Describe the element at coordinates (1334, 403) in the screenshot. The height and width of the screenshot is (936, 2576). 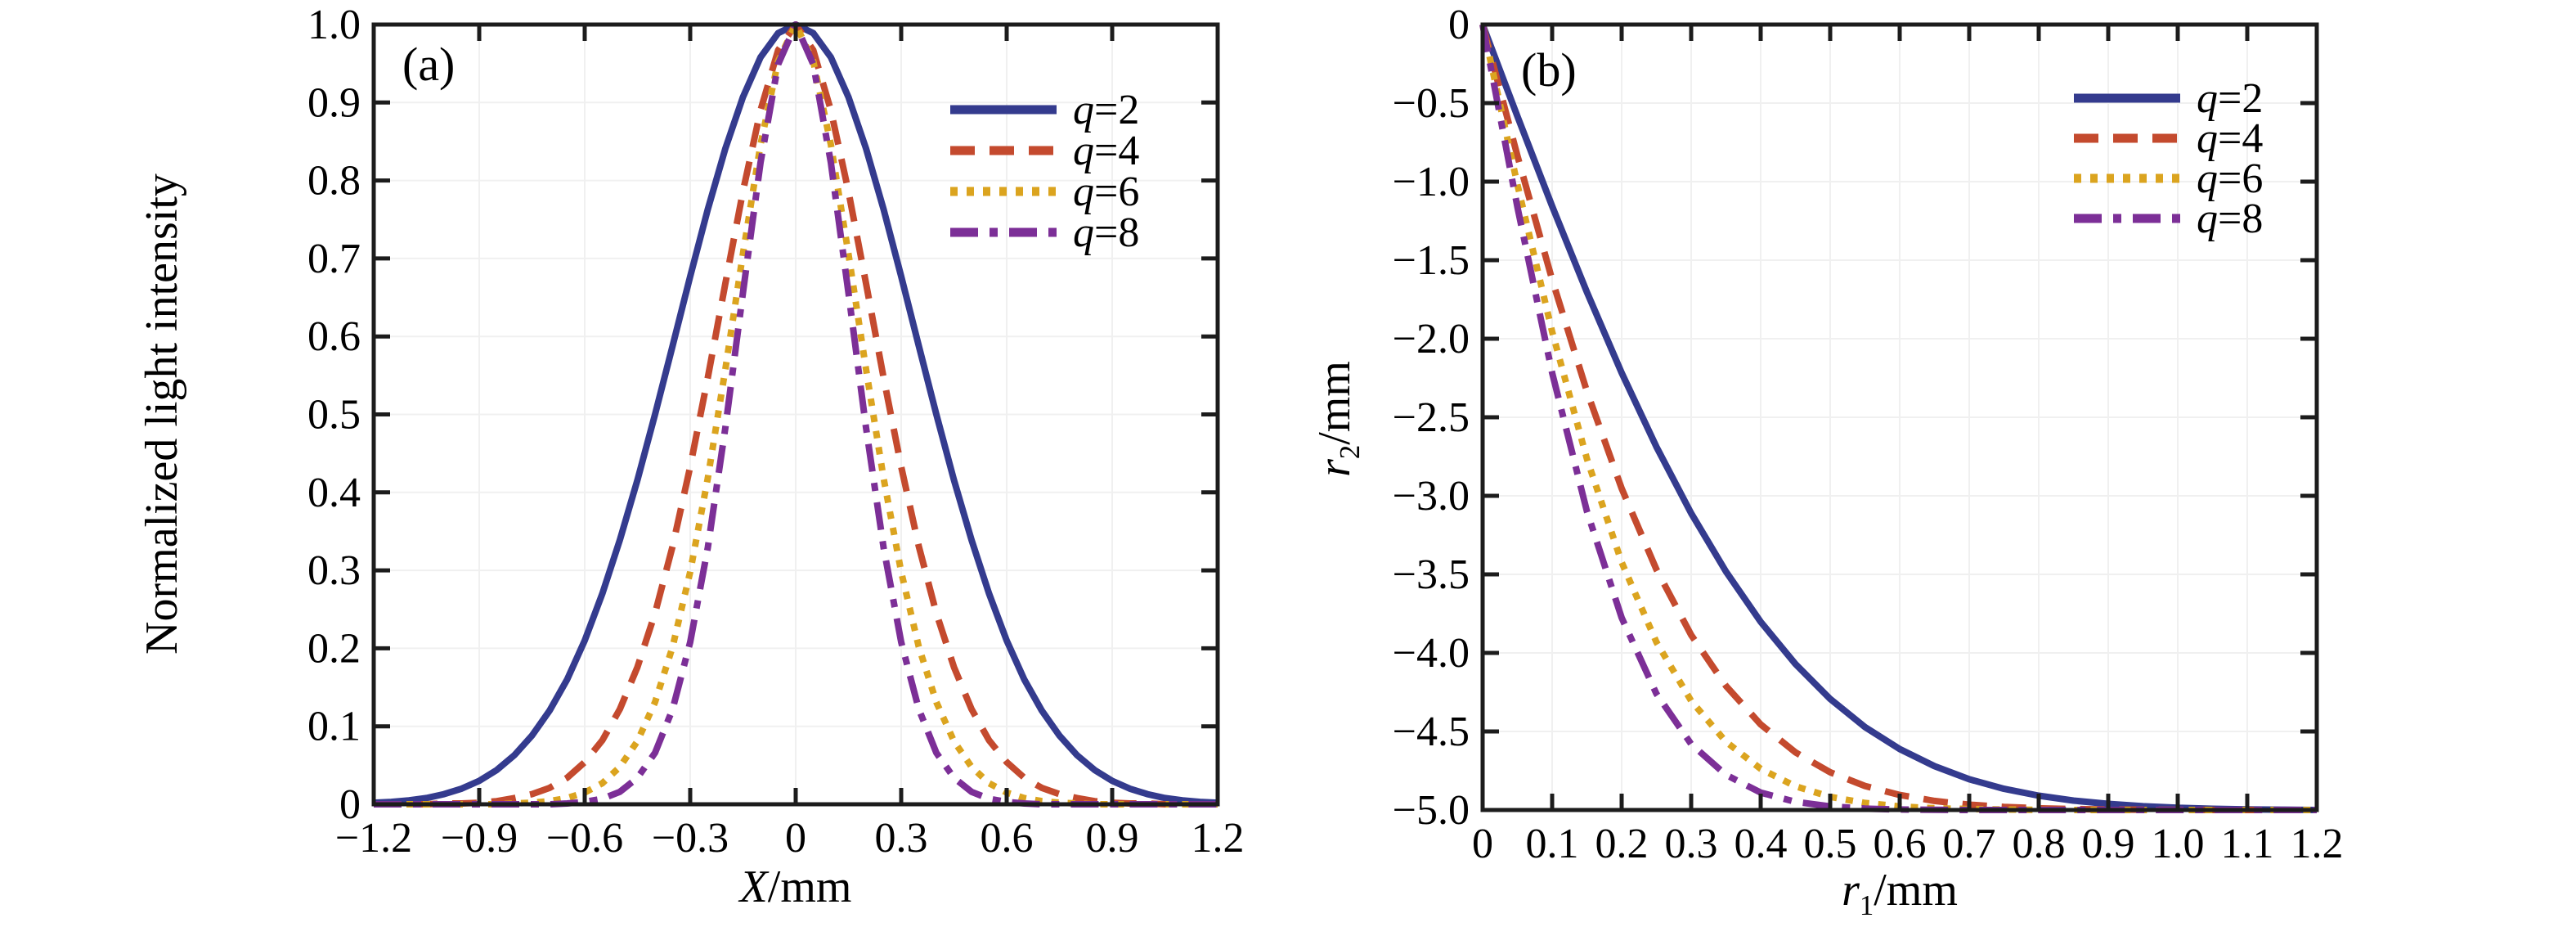
I see `y-axis-label-b-unit: /mm` at that location.